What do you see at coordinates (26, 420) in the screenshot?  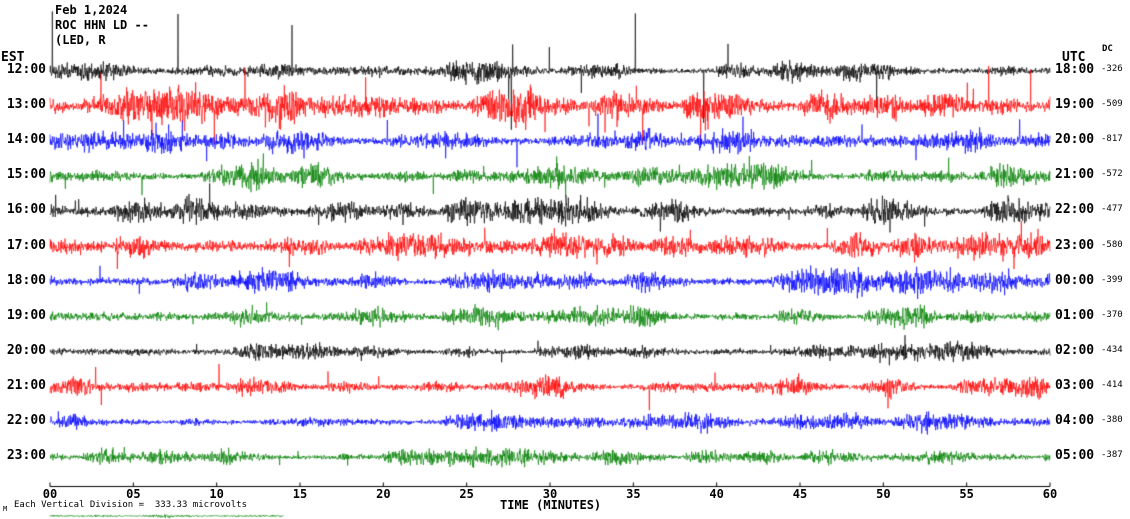 I see `left-time-label: 22:00` at bounding box center [26, 420].